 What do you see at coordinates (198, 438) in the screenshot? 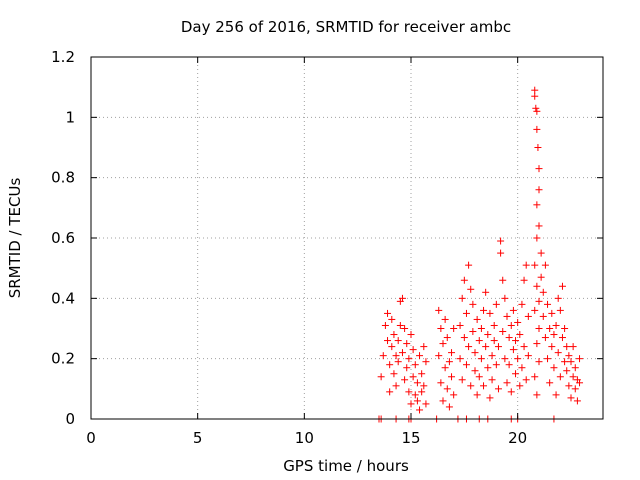
I see `x-tick-label: 5` at bounding box center [198, 438].